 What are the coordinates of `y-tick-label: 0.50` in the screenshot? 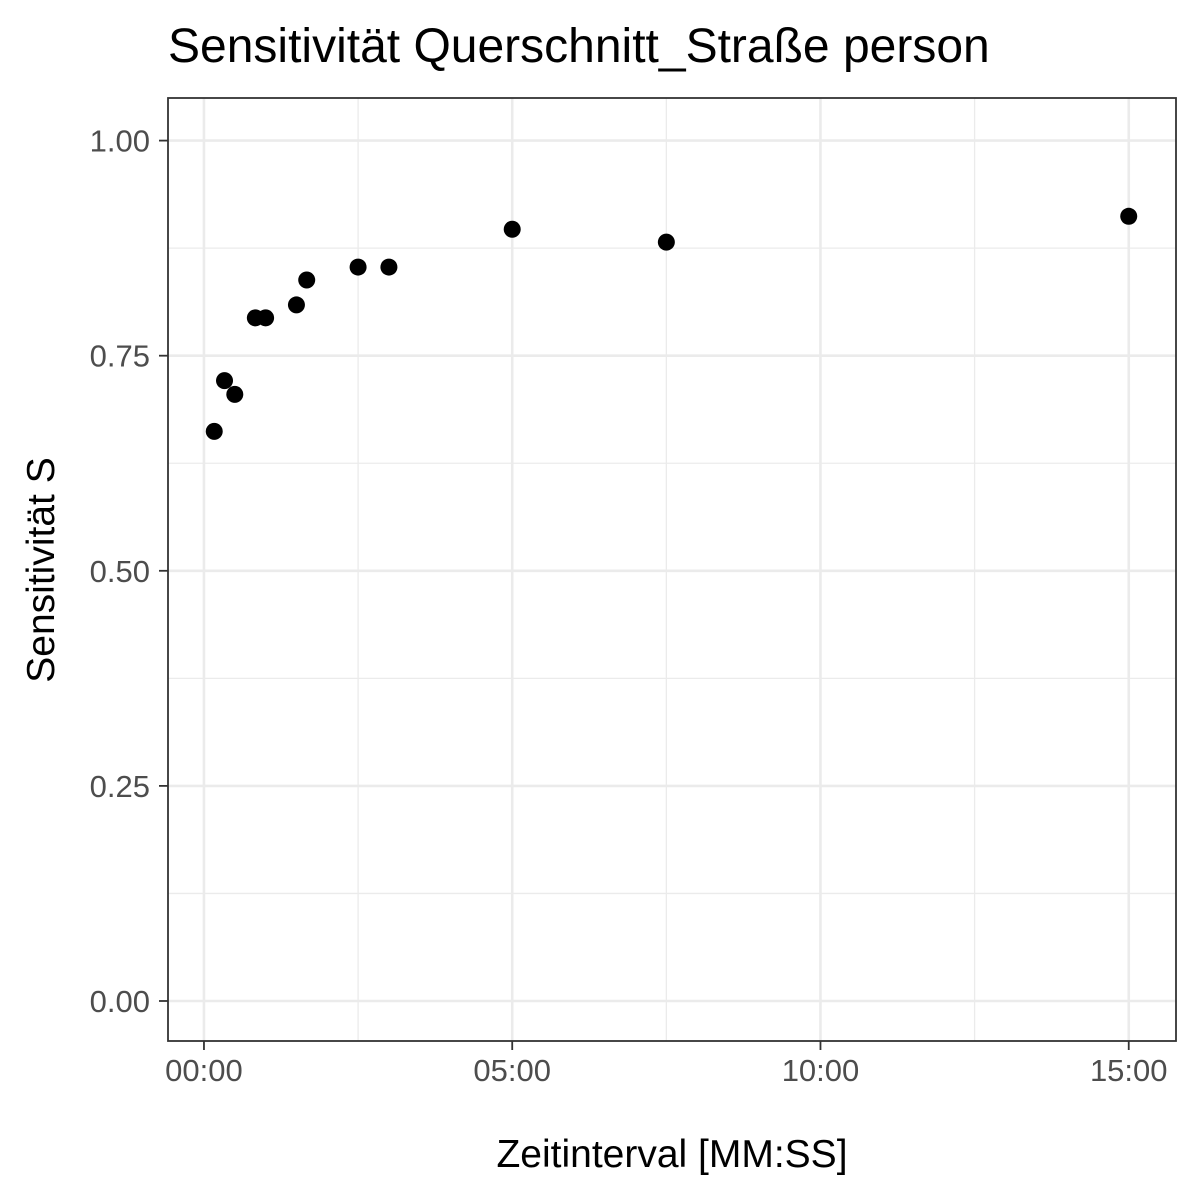 It's located at (120, 571).